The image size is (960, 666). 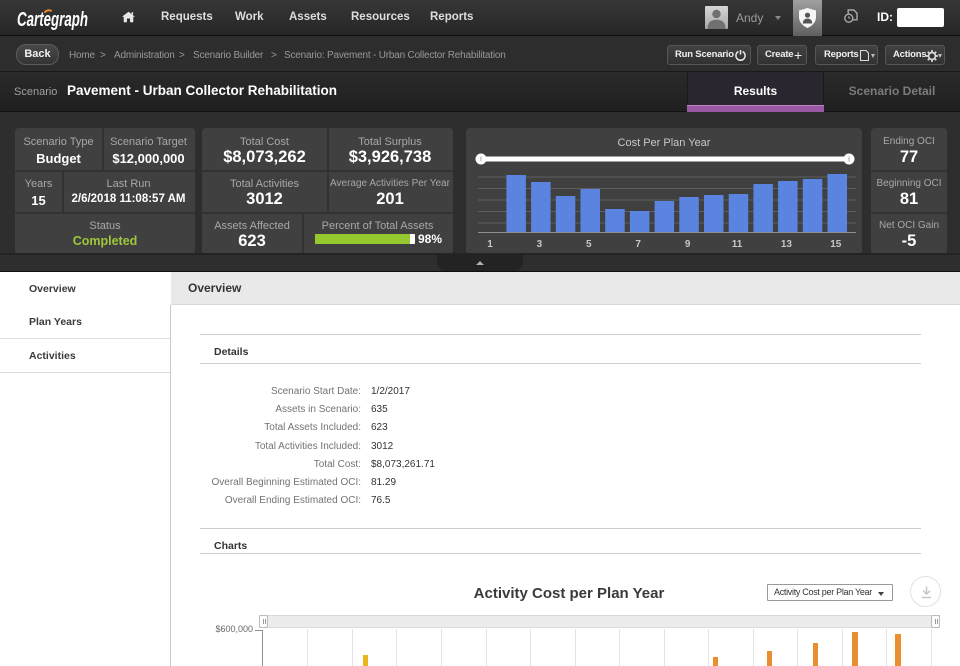 I want to click on svg-text: Cost Per Plan Year, so click(x=664, y=143).